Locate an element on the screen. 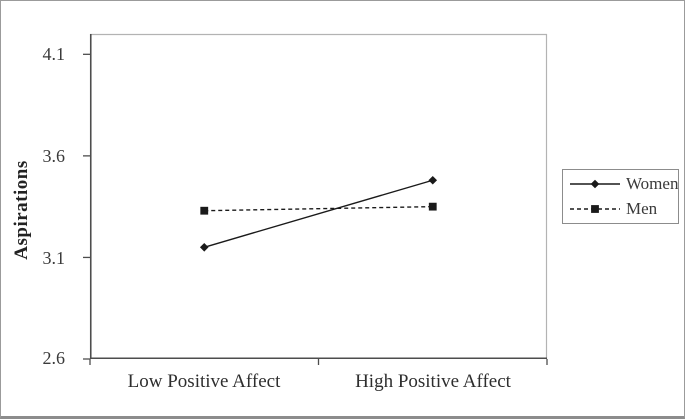 The width and height of the screenshot is (685, 419). legend-item-men: Men is located at coordinates (623, 209).